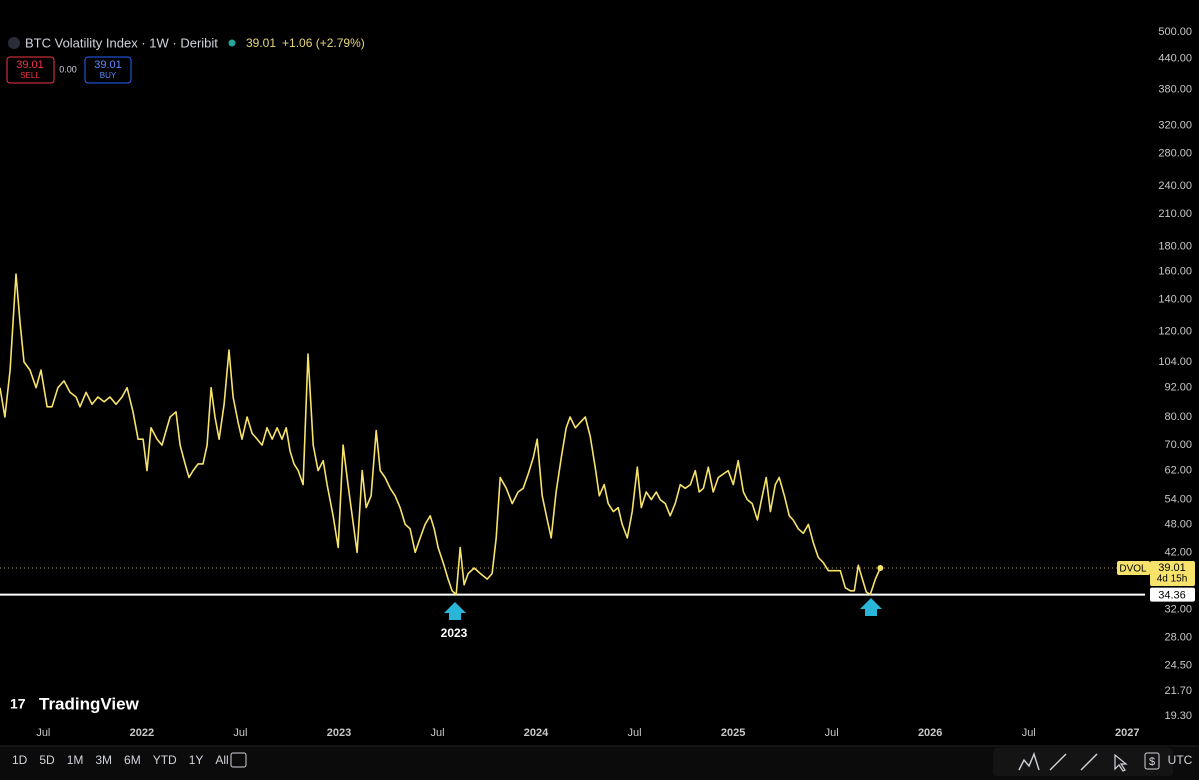 This screenshot has width=1199, height=780. I want to click on price-tool, so click(1152, 761).